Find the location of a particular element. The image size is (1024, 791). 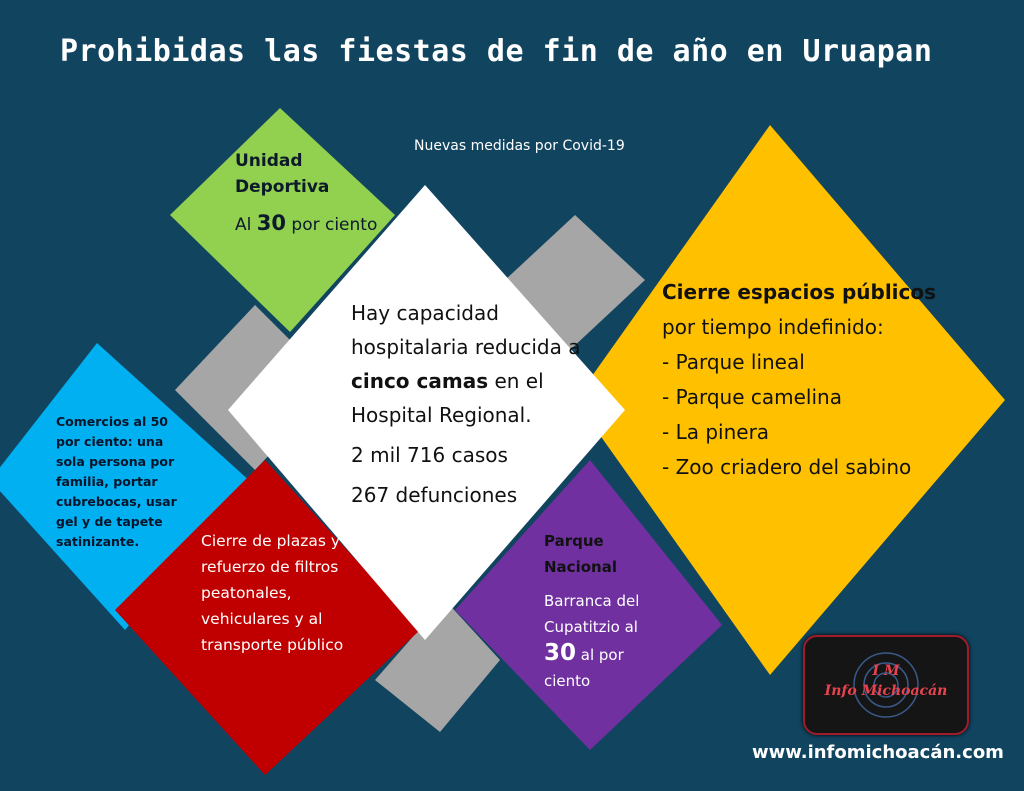

green-number: 30 is located at coordinates (271, 223).